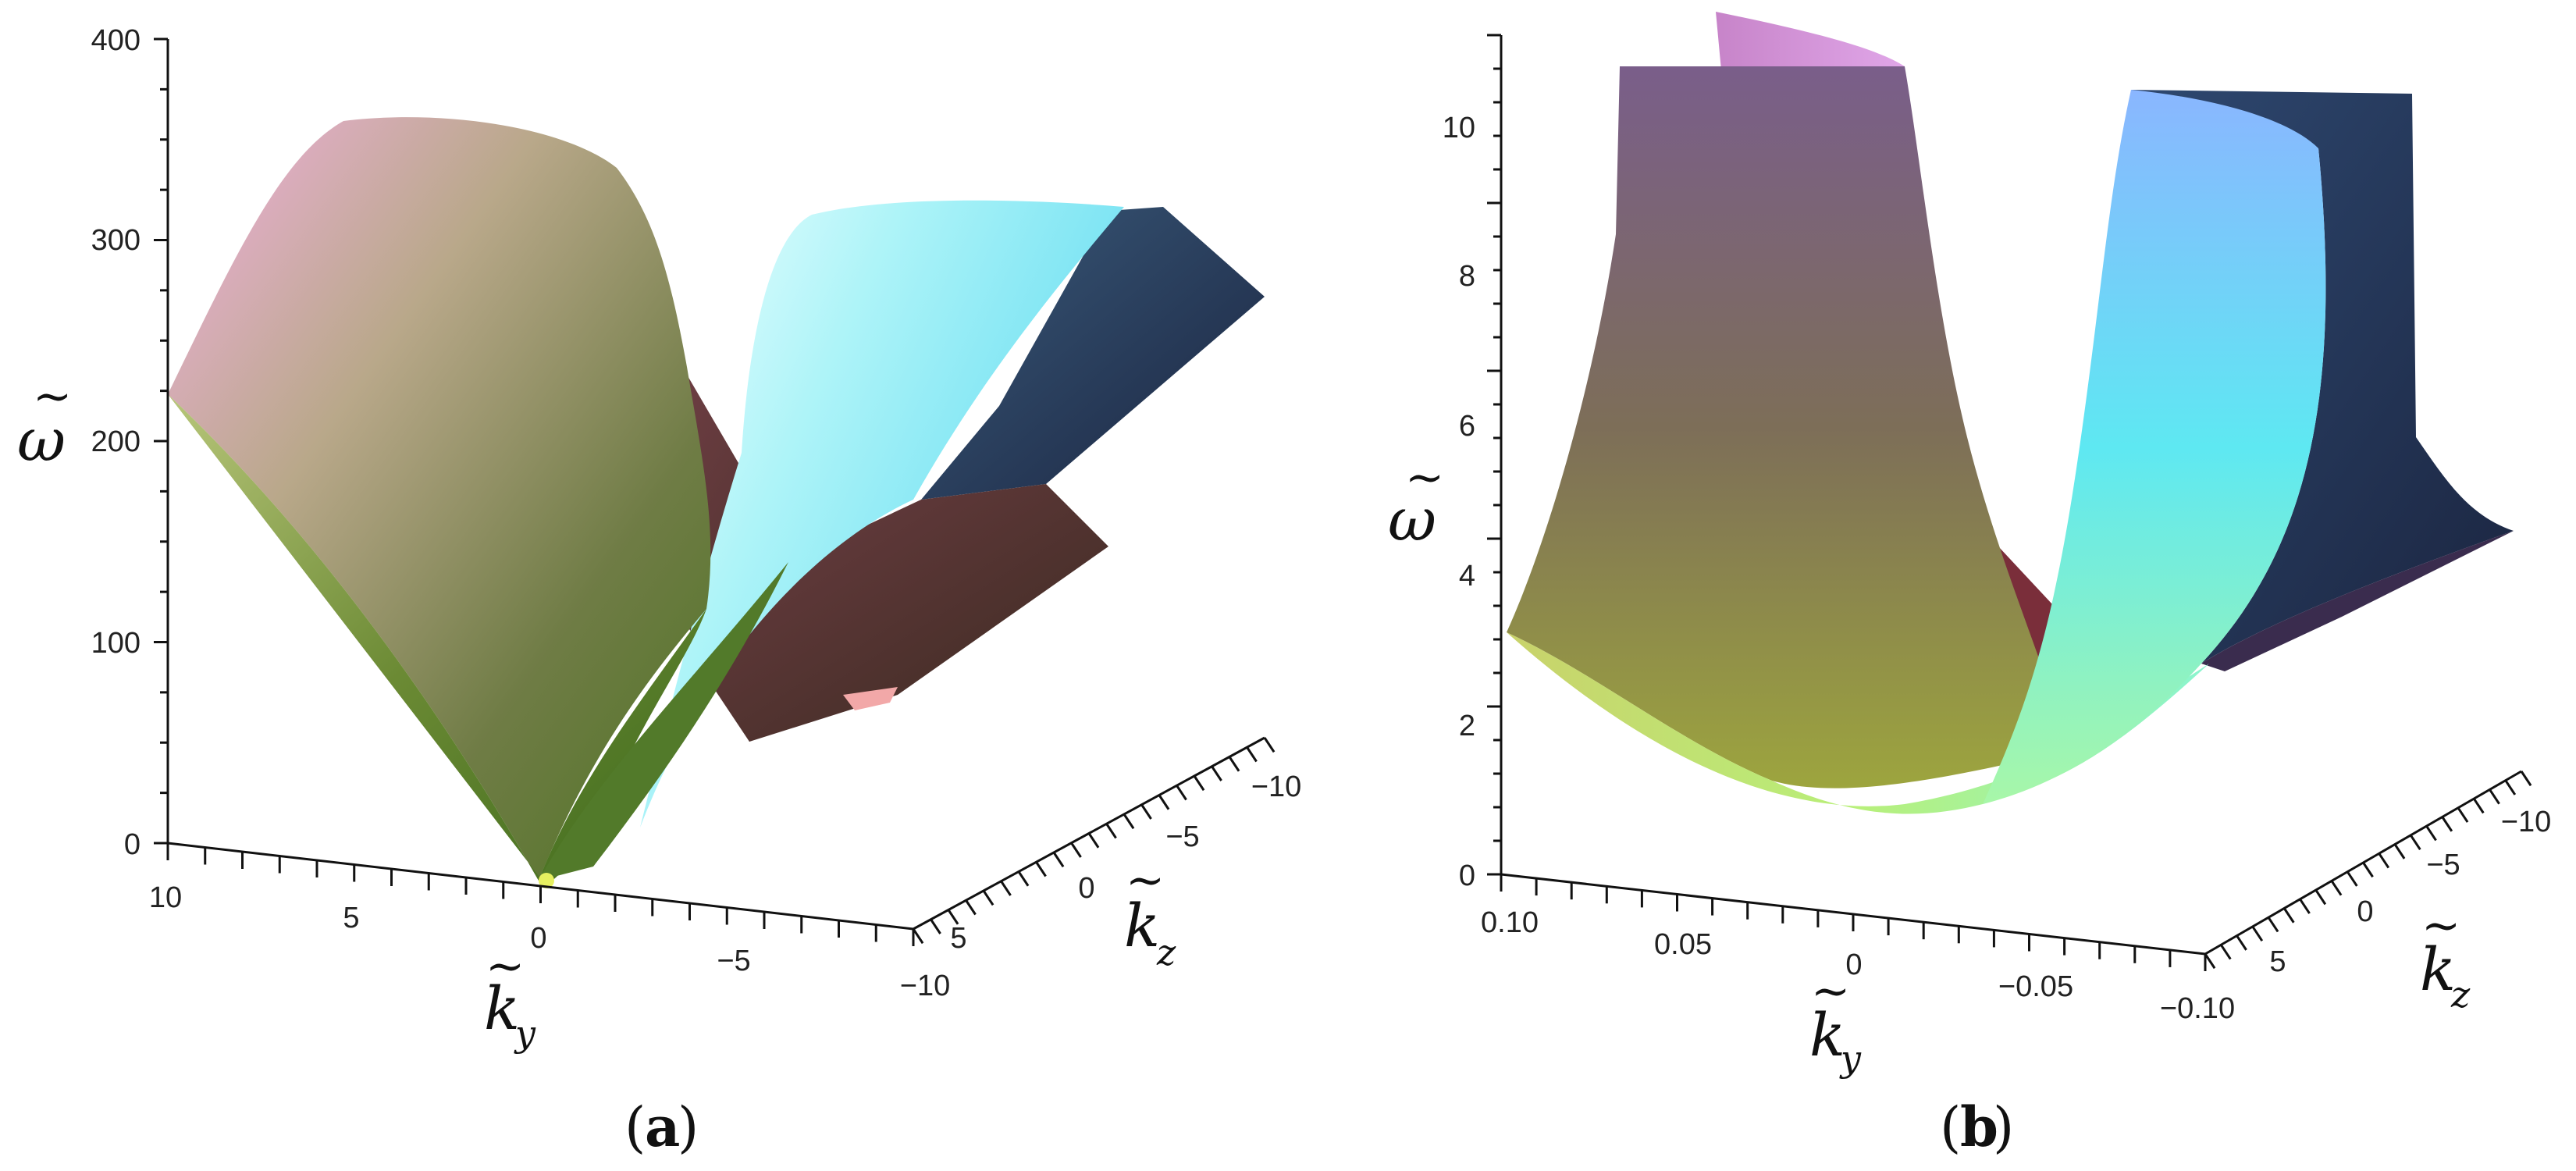 This screenshot has width=2576, height=1171. I want to click on z-label-omega-b: ω, so click(1412, 519).